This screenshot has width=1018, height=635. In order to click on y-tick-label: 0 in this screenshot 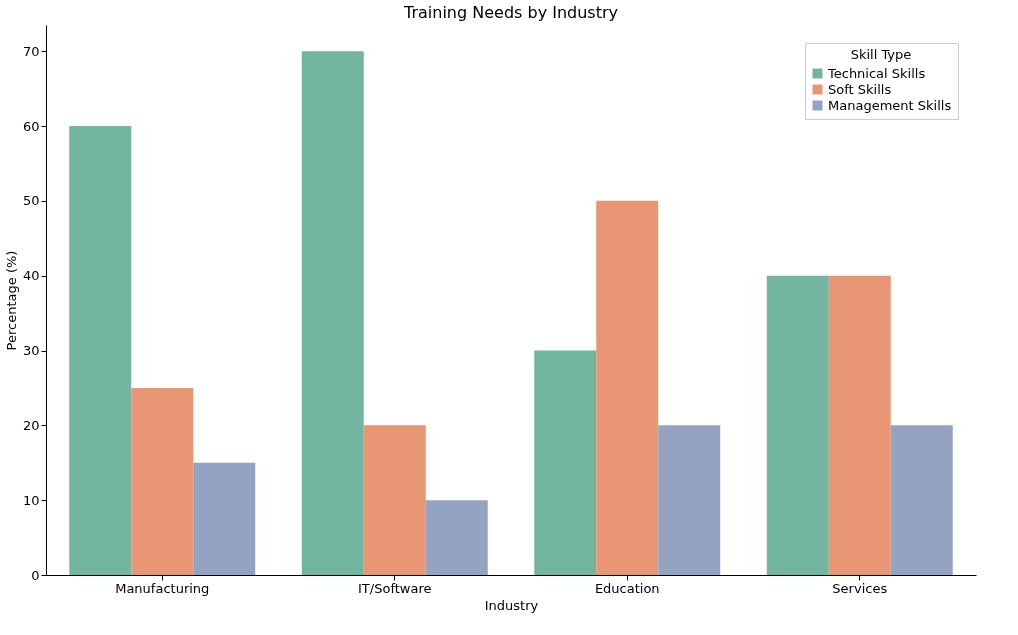, I will do `click(35, 575)`.